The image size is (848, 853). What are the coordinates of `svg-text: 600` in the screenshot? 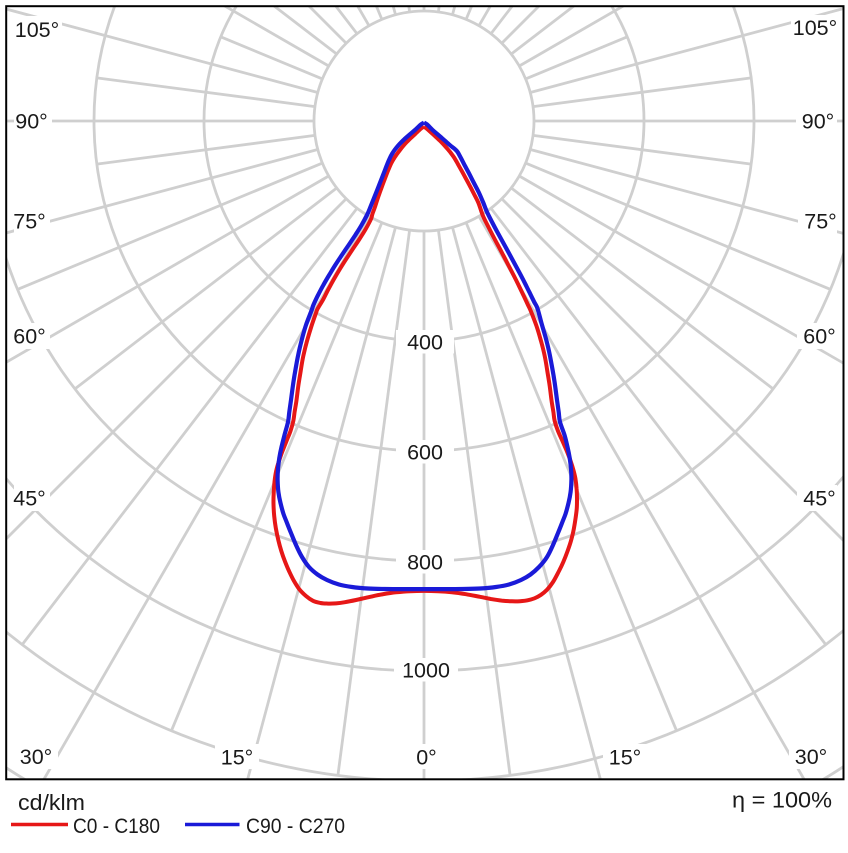 It's located at (425, 453).